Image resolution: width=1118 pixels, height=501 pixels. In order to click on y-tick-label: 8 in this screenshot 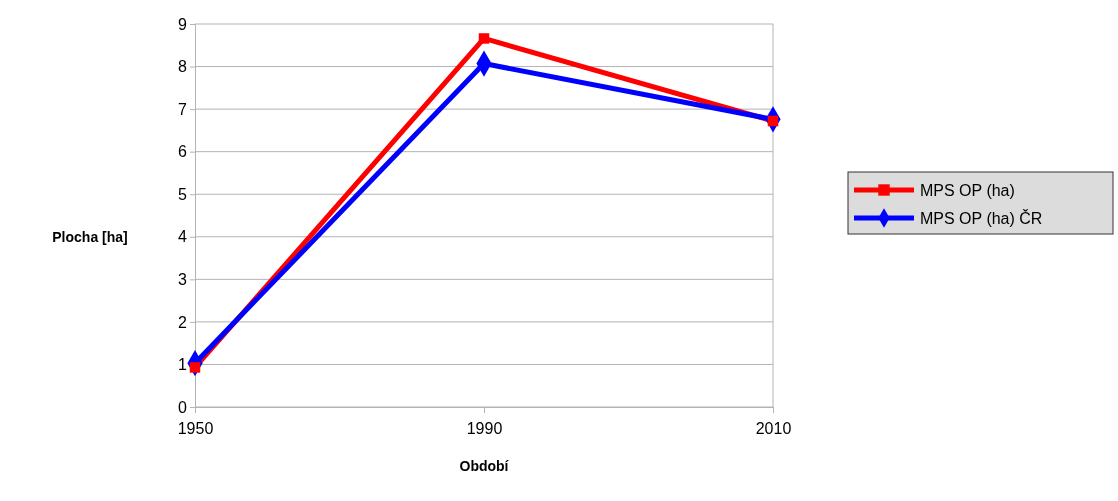, I will do `click(183, 67)`.